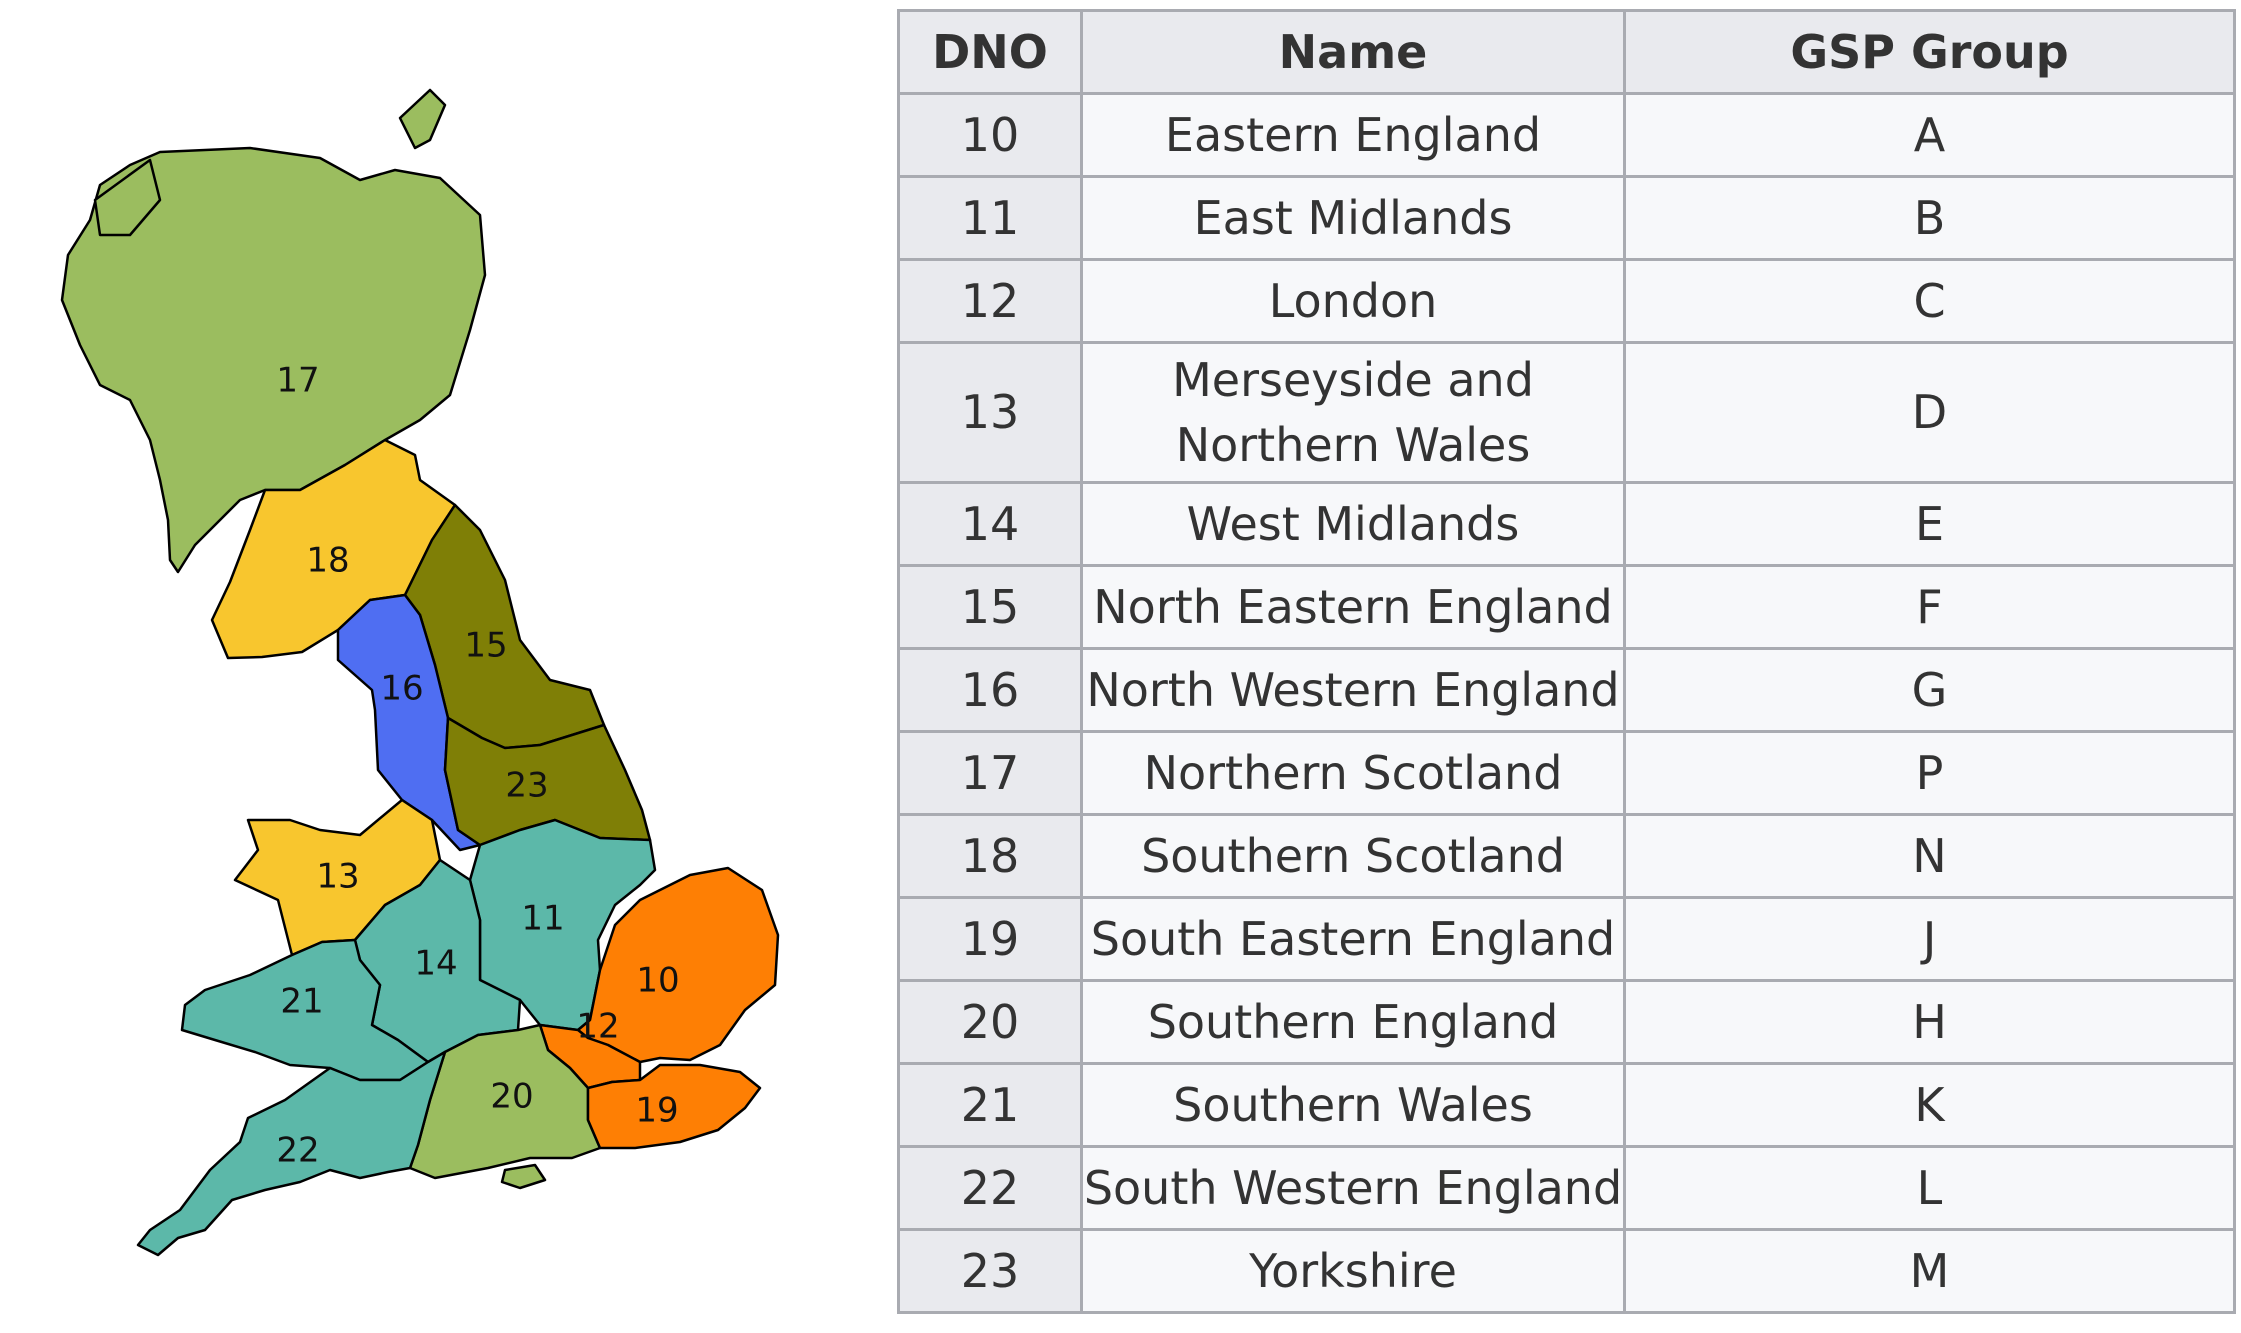 This screenshot has height=1333, width=2241. What do you see at coordinates (990, 135) in the screenshot?
I see `cell-dno: 10` at bounding box center [990, 135].